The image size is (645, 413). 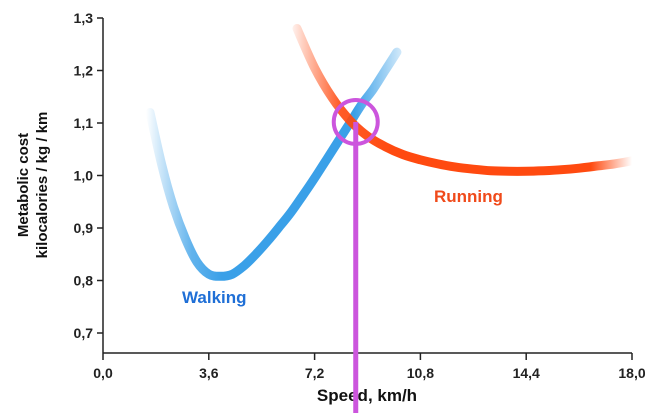 What do you see at coordinates (420, 373) in the screenshot?
I see `x-tick-label: 10,8` at bounding box center [420, 373].